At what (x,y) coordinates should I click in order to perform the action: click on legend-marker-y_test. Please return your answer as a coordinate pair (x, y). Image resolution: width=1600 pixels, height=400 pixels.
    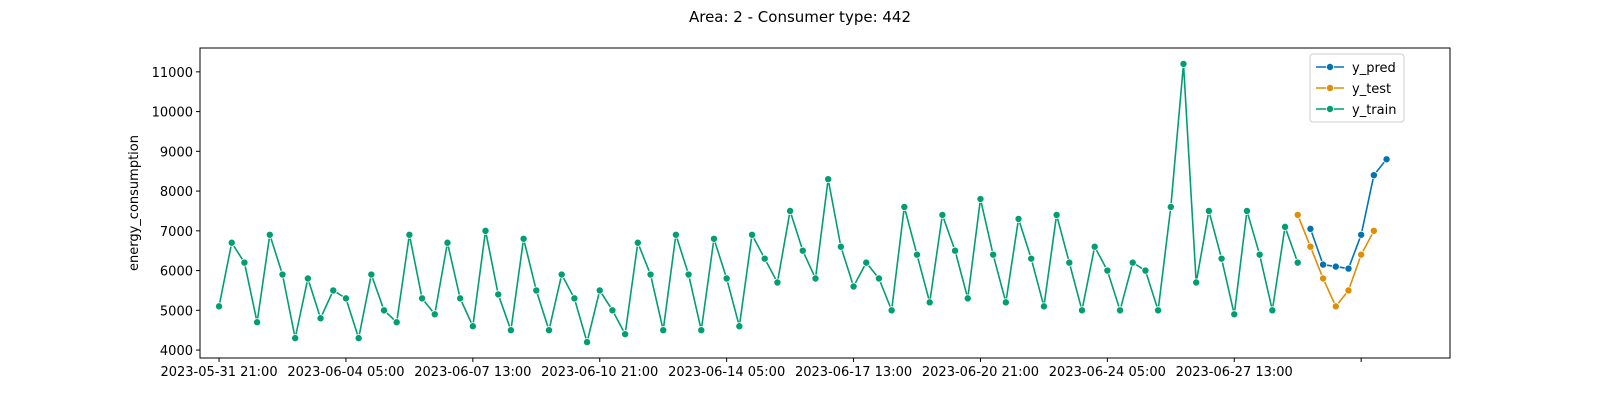
    Looking at the image, I should click on (1330, 88).